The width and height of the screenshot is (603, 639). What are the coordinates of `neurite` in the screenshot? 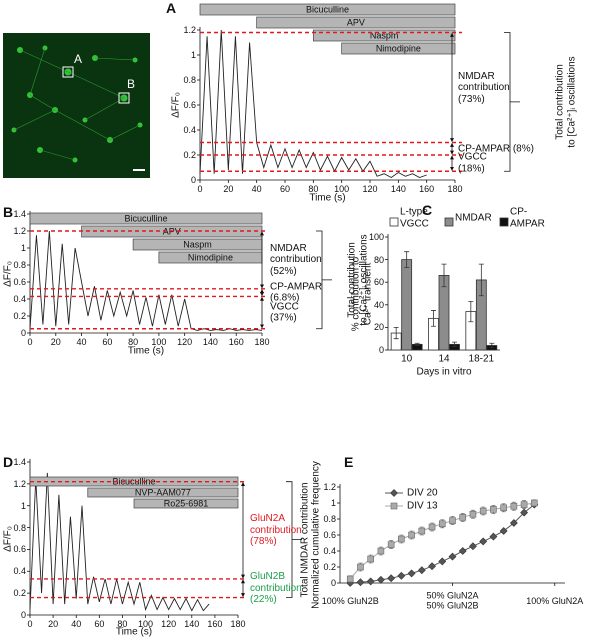 It's located at (77, 104).